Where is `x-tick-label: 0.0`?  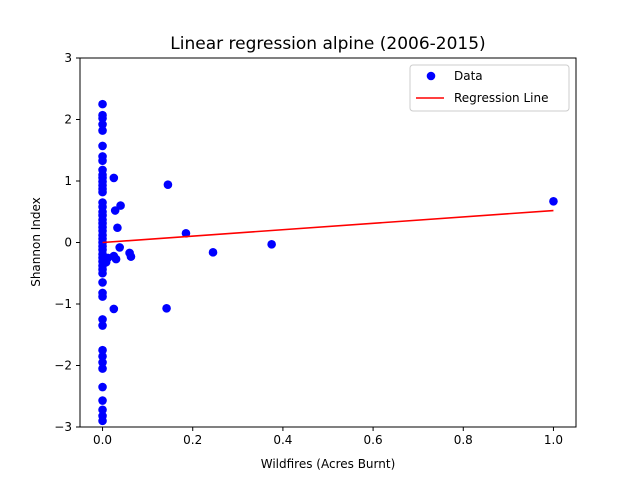 x-tick-label: 0.0 is located at coordinates (102, 440).